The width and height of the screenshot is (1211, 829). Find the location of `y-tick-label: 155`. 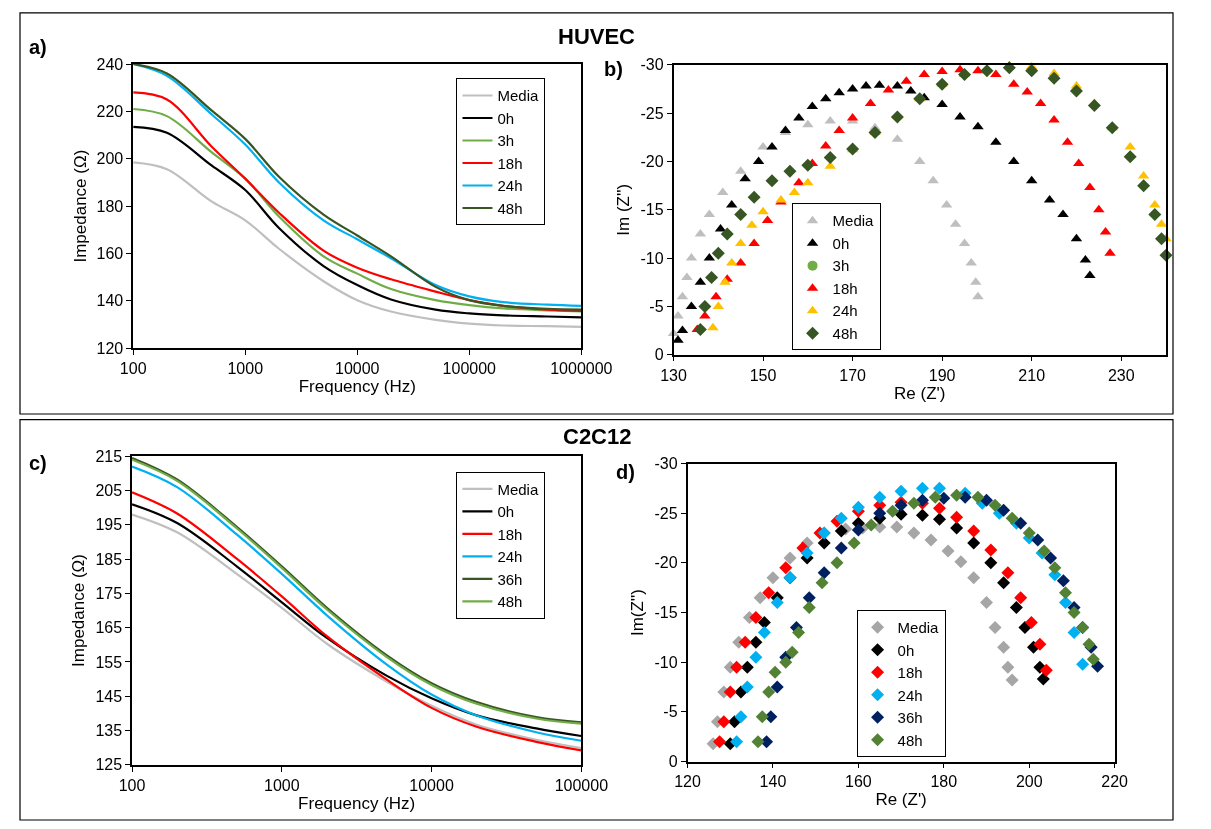

y-tick-label: 155 is located at coordinates (109, 662).